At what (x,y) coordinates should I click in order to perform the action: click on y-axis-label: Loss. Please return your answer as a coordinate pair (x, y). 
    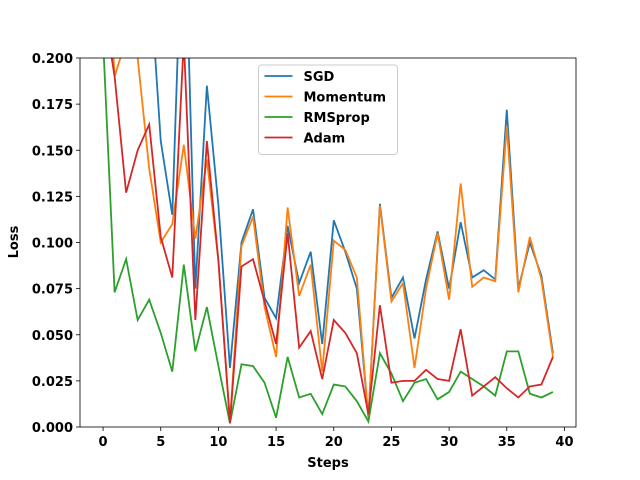
    Looking at the image, I should click on (14, 241).